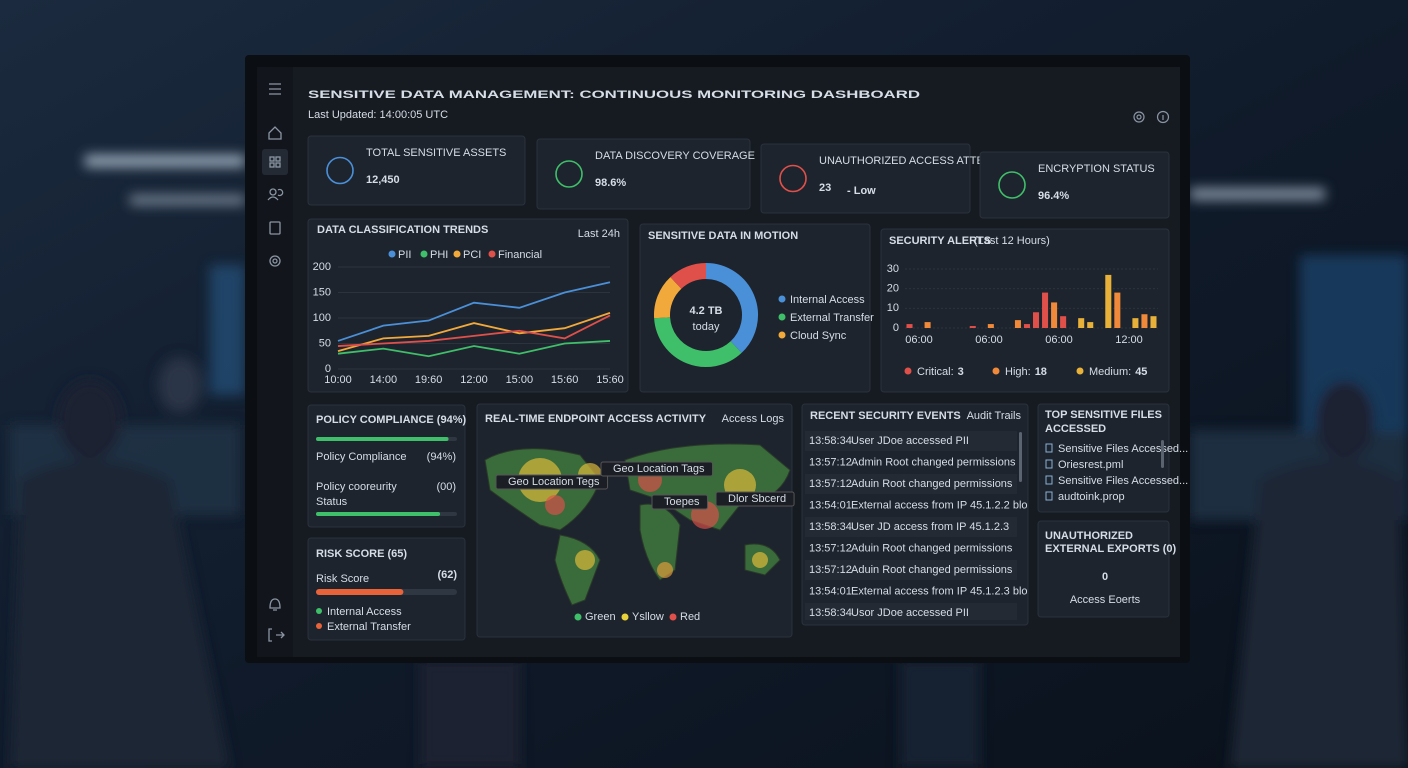 The image size is (1408, 768). What do you see at coordinates (342, 579) in the screenshot?
I see `risk-label: Risk Score` at bounding box center [342, 579].